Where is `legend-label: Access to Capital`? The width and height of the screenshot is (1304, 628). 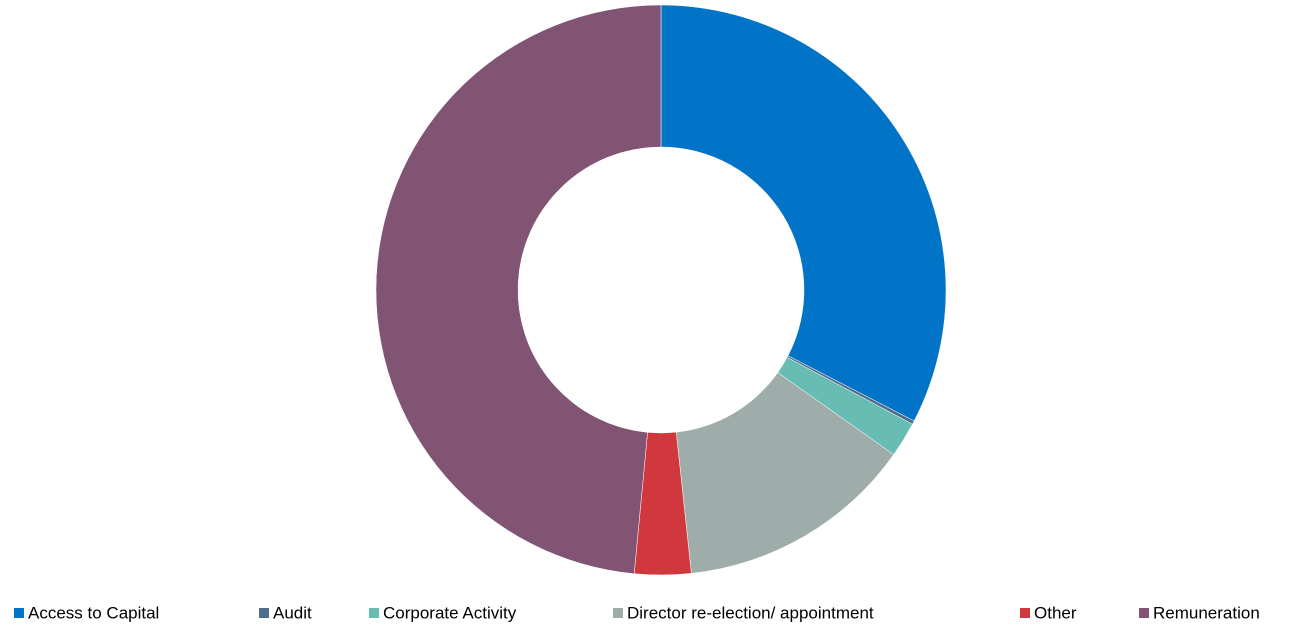
legend-label: Access to Capital is located at coordinates (93, 612).